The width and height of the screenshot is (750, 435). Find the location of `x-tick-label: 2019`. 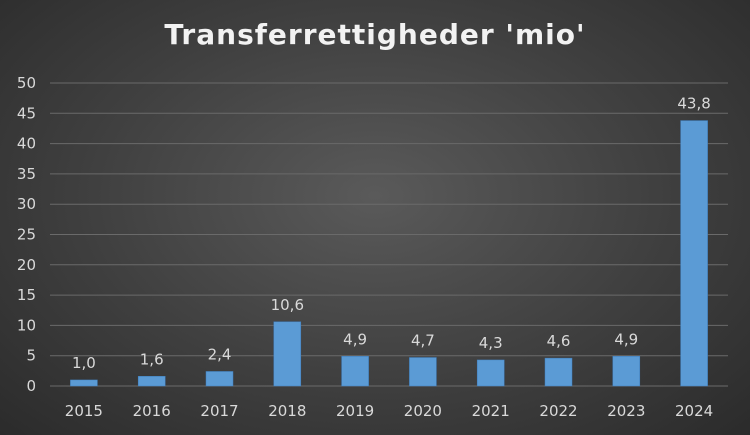

x-tick-label: 2019 is located at coordinates (355, 411).